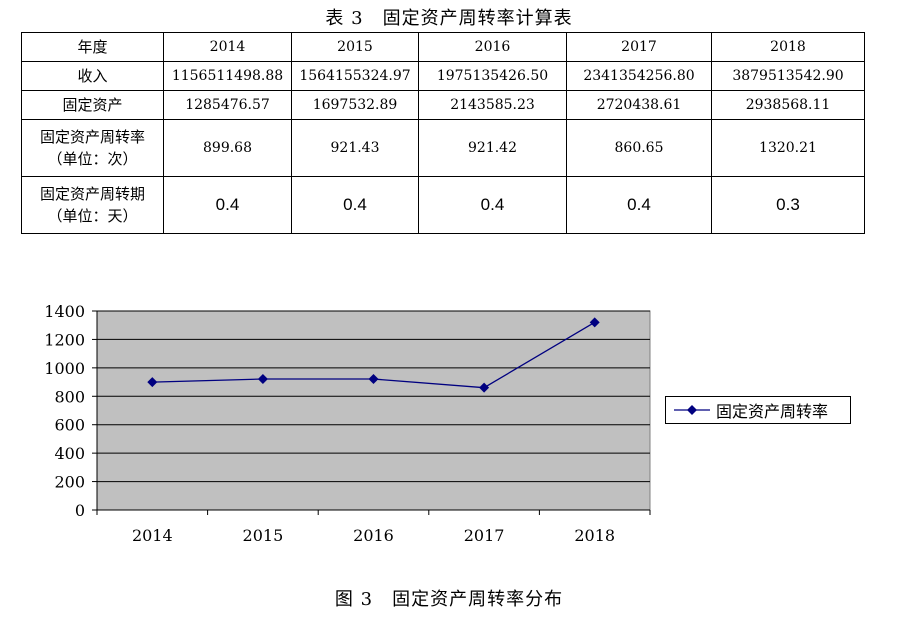 This screenshot has height=621, width=898. Describe the element at coordinates (69, 425) in the screenshot. I see `y-tick-label: 600` at that location.